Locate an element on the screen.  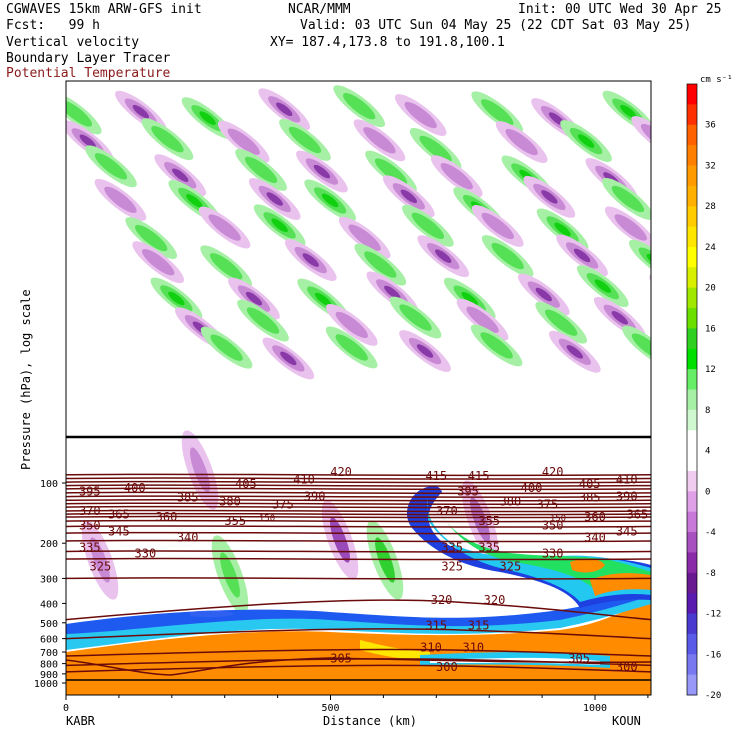
colorbar-frame is located at coordinates (692, 389).